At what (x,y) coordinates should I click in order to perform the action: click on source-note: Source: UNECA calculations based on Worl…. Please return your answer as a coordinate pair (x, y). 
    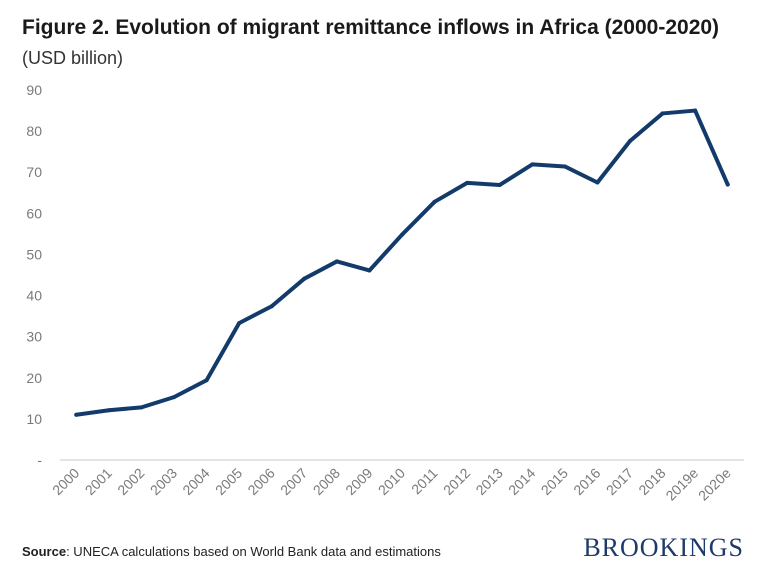
    Looking at the image, I should click on (231, 551).